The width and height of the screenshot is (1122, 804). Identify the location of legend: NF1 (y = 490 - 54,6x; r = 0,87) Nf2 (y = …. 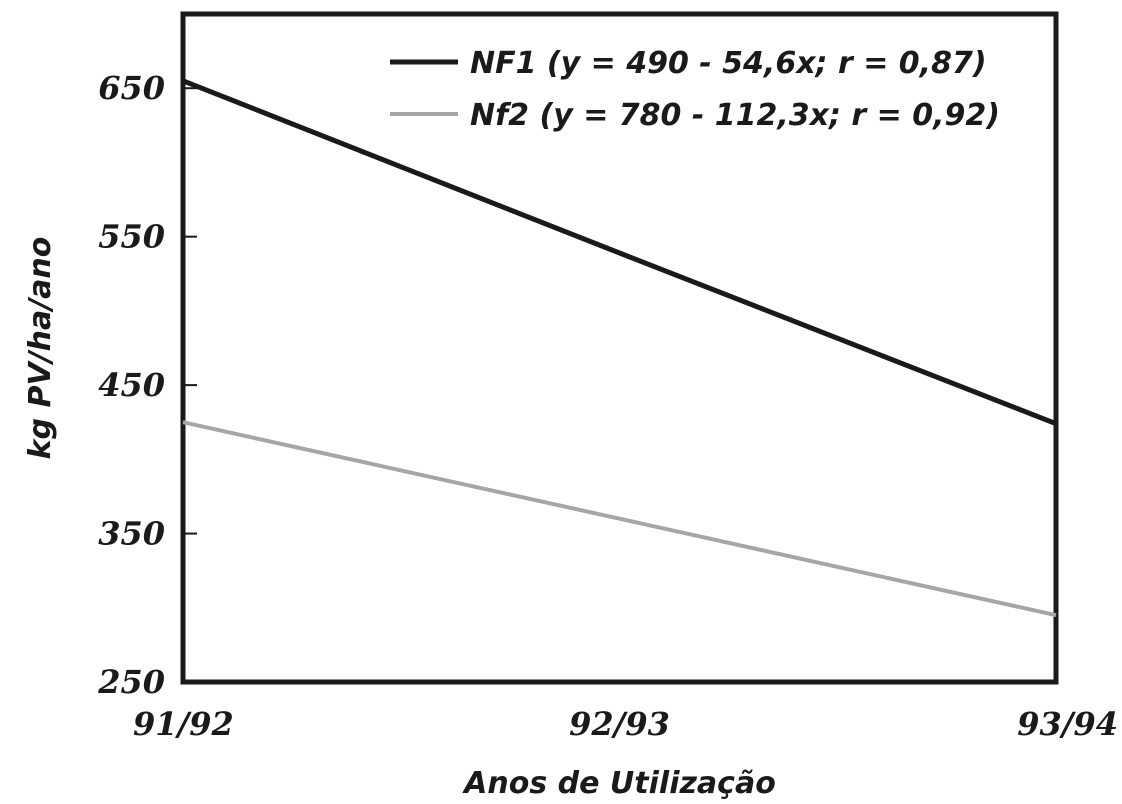
(695, 89).